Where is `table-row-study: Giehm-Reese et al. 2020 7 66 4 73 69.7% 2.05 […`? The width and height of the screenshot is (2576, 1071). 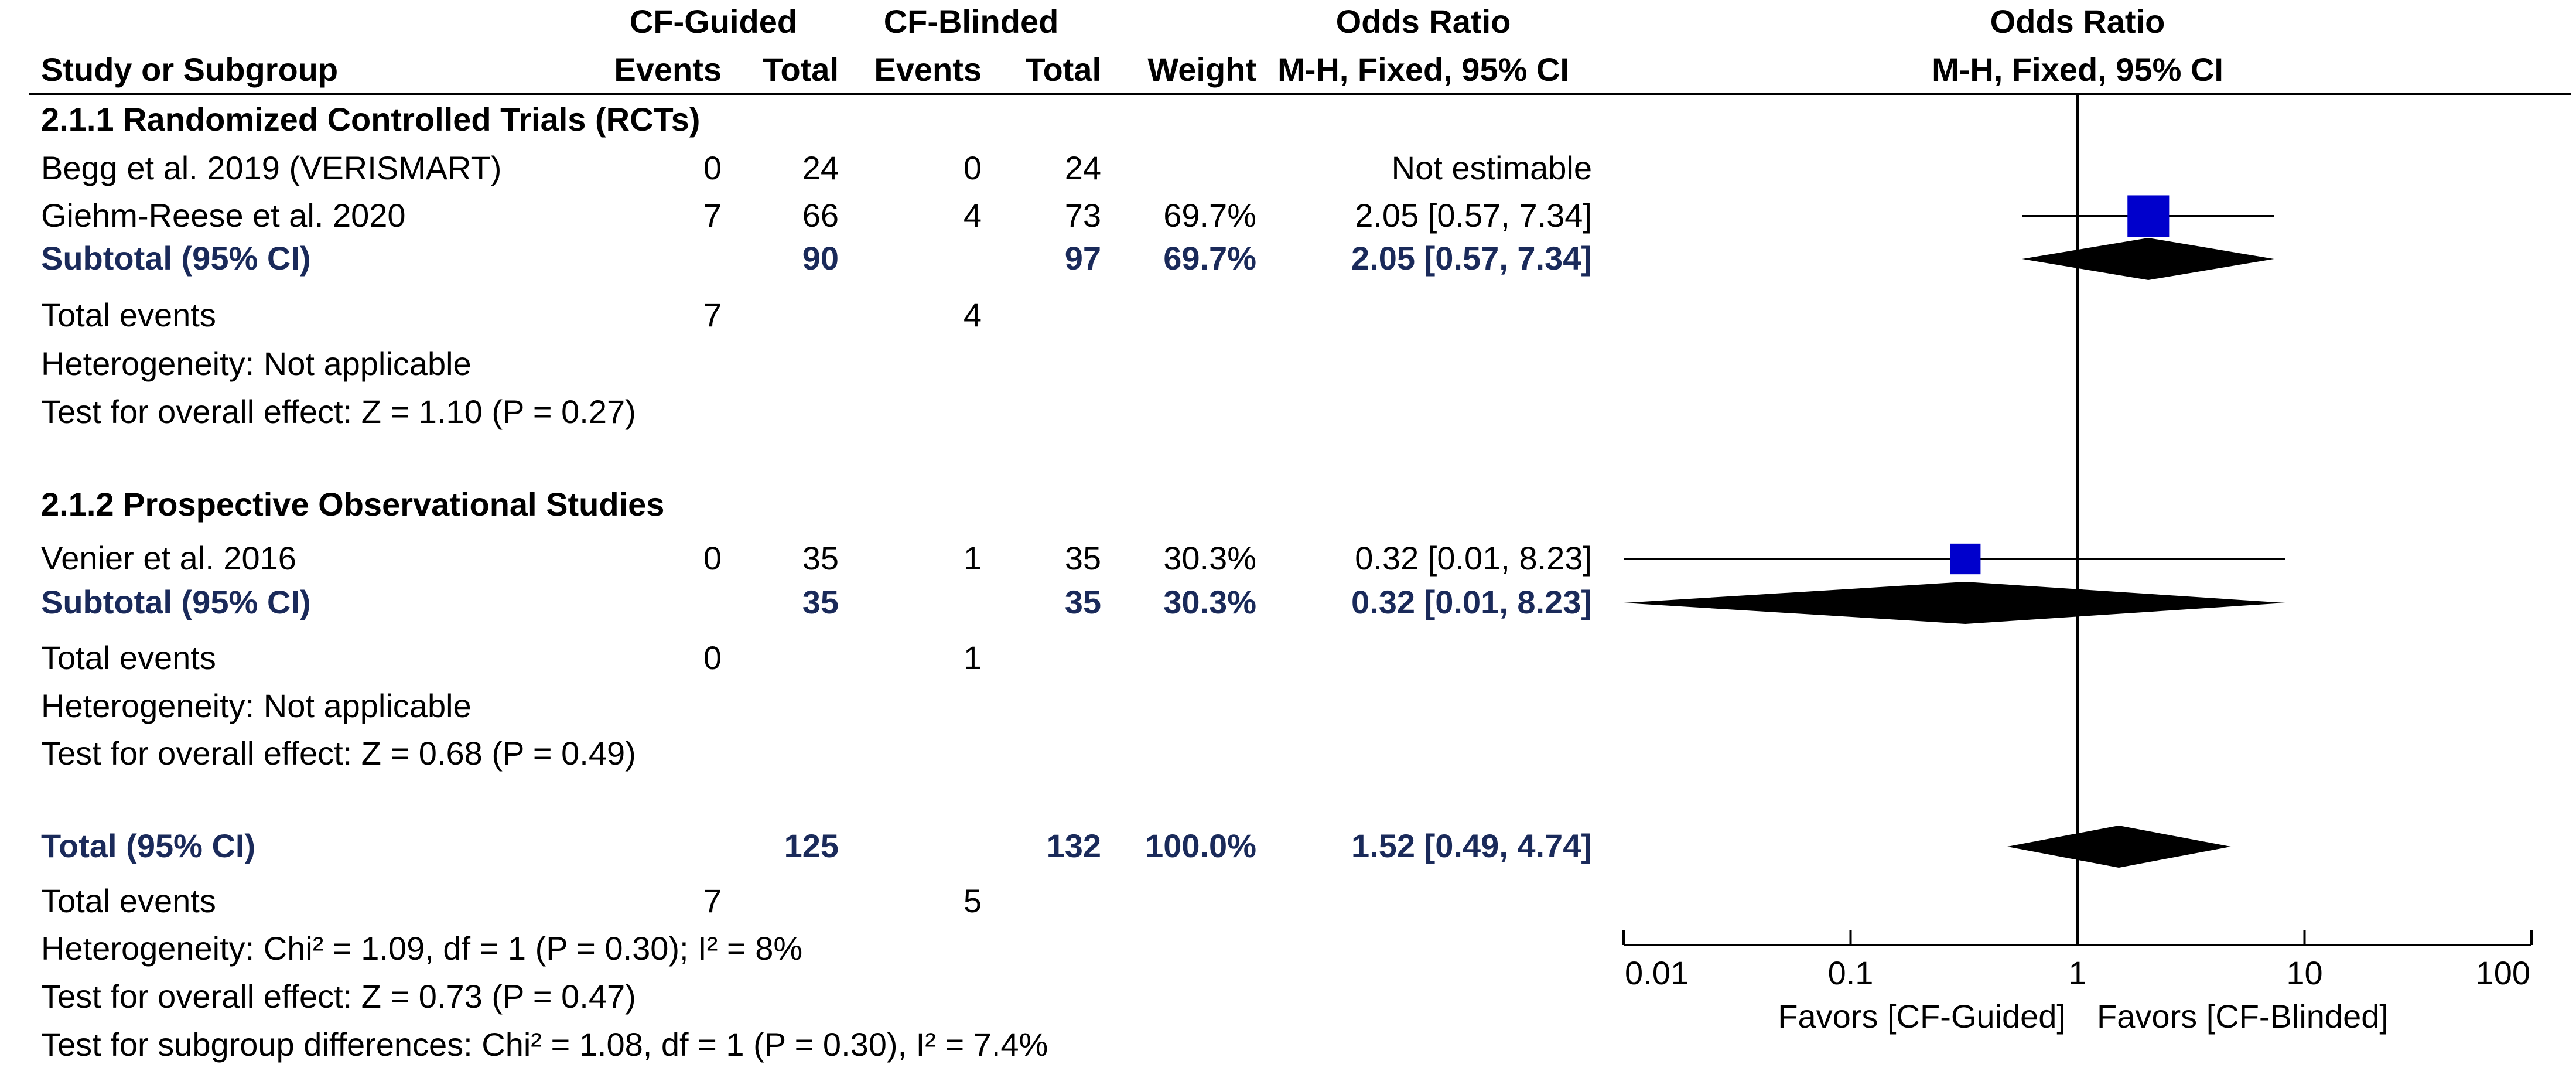 table-row-study: Giehm-Reese et al. 2020 7 66 4 73 69.7% 2.05 [… is located at coordinates (817, 216).